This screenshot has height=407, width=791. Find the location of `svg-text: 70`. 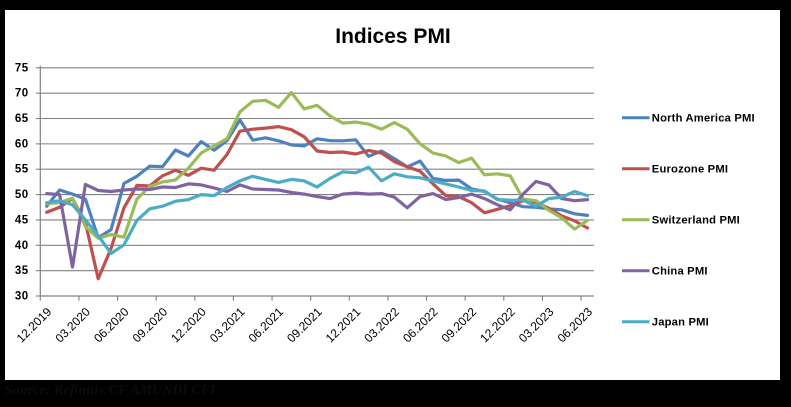

svg-text: 70 is located at coordinates (22, 94).